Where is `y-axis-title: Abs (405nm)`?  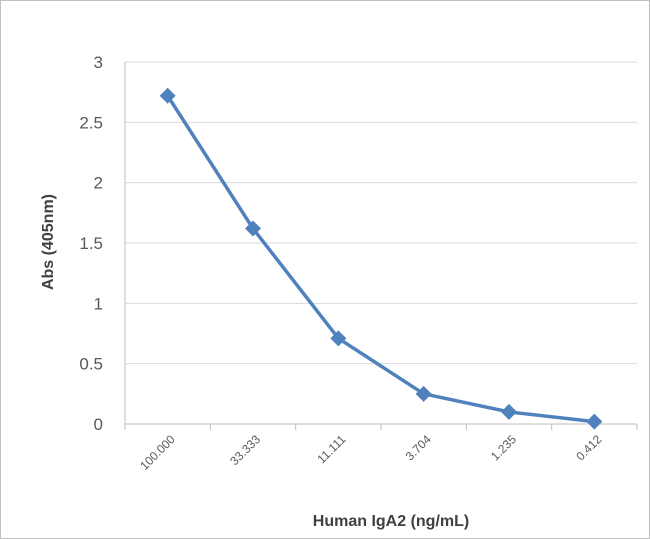 y-axis-title: Abs (405nm) is located at coordinates (48, 242).